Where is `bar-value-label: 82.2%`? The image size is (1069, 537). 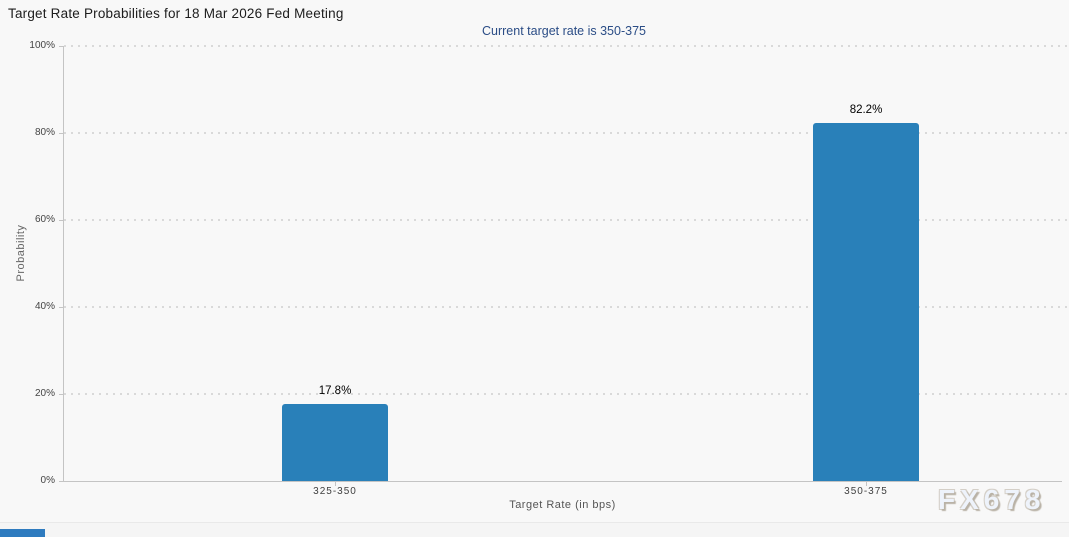
bar-value-label: 82.2% is located at coordinates (866, 110).